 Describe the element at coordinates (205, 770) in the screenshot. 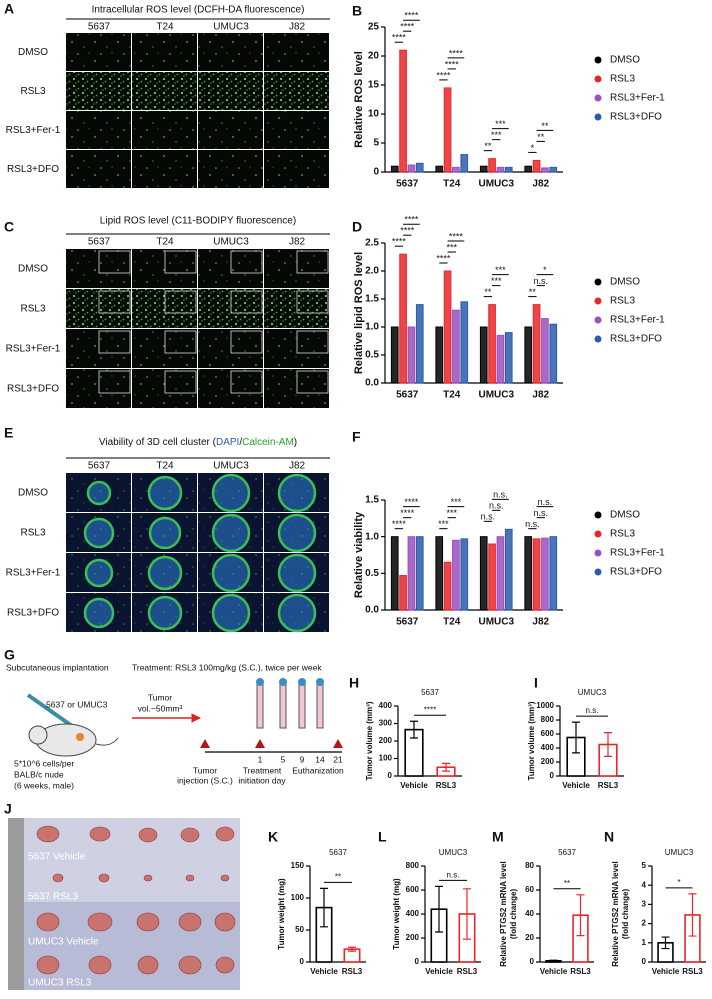

I see `event-label: Tumor` at that location.